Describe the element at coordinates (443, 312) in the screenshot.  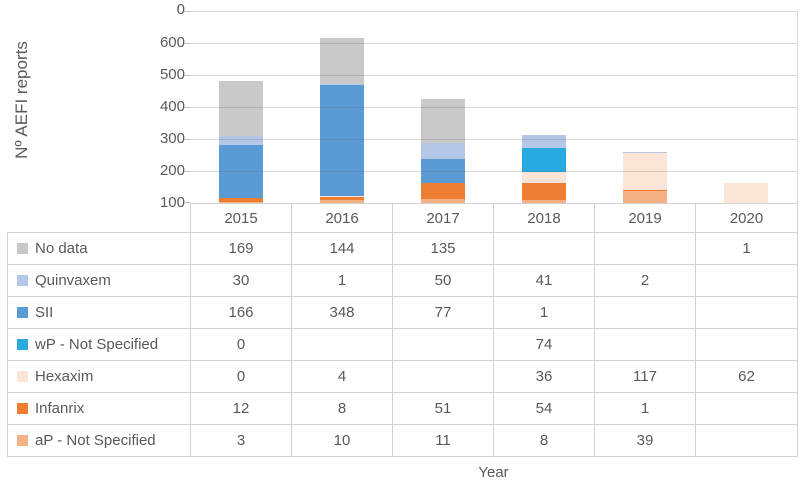
I see `value-cell: 77` at that location.